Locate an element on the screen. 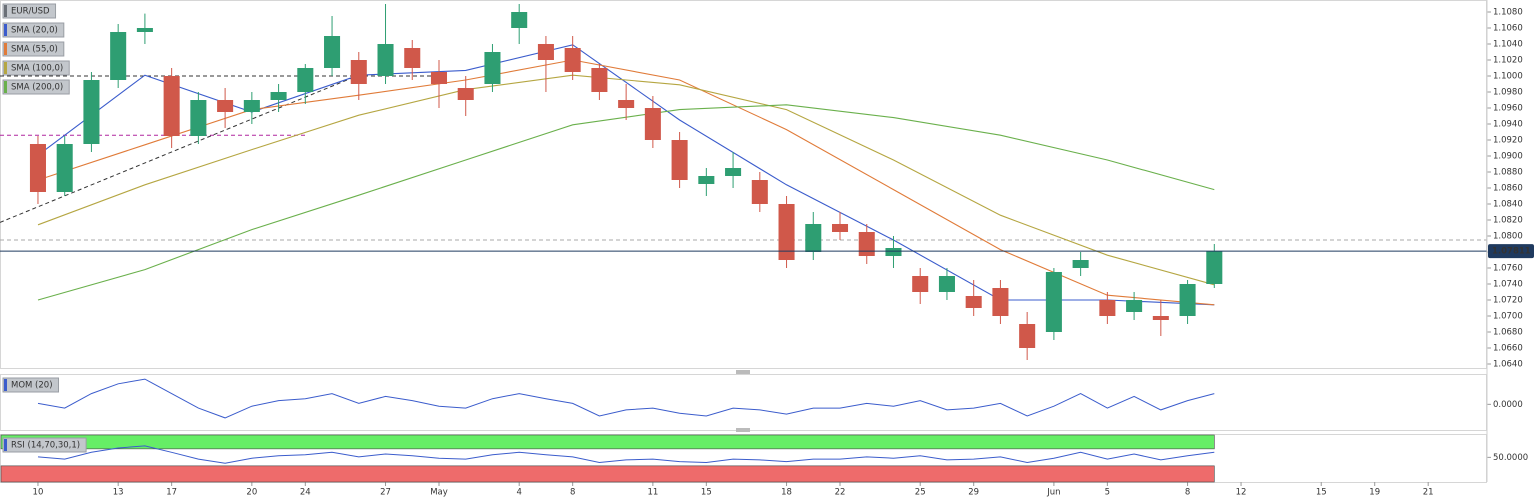  y-tick-label: 1.0980 is located at coordinates (1508, 93).